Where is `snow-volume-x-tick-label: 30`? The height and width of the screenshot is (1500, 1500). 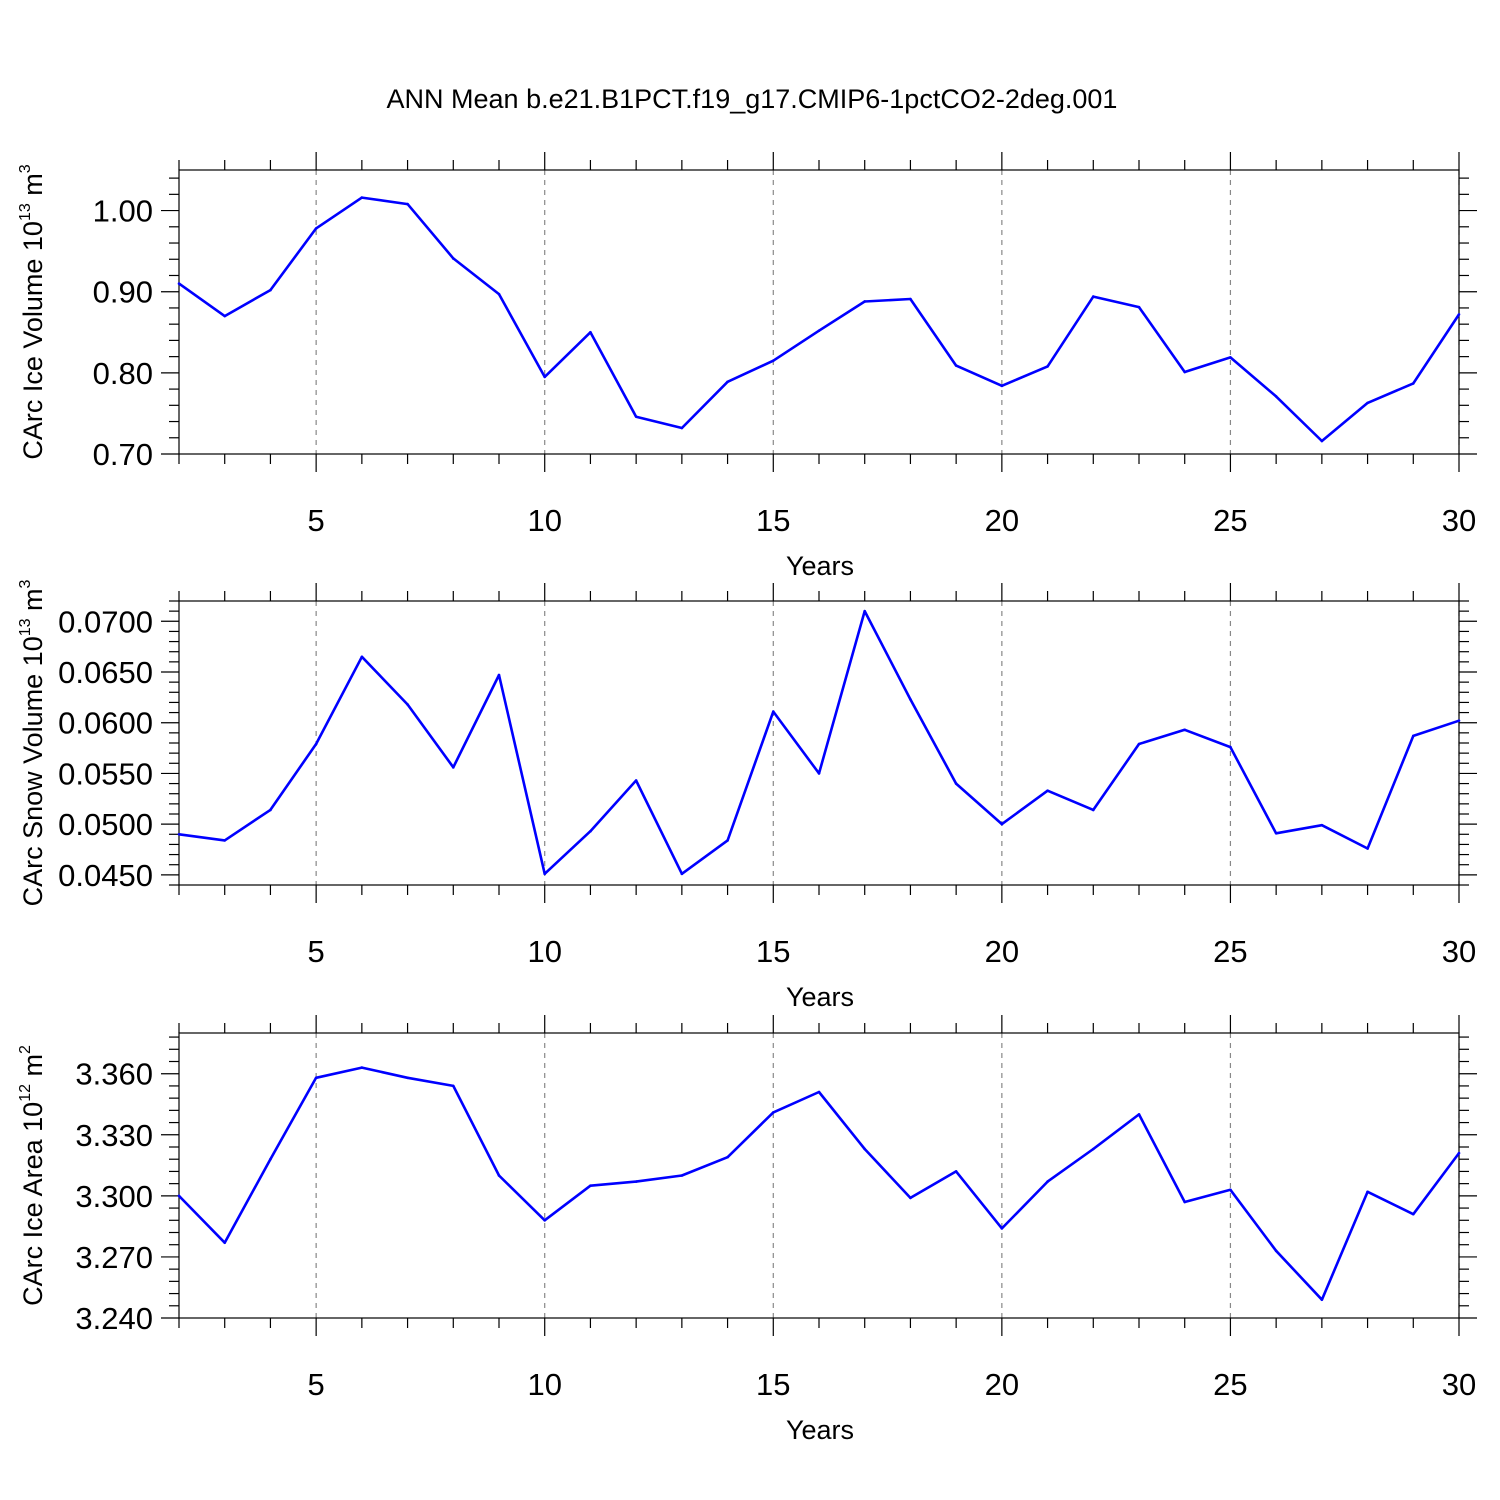 snow-volume-x-tick-label: 30 is located at coordinates (1459, 951).